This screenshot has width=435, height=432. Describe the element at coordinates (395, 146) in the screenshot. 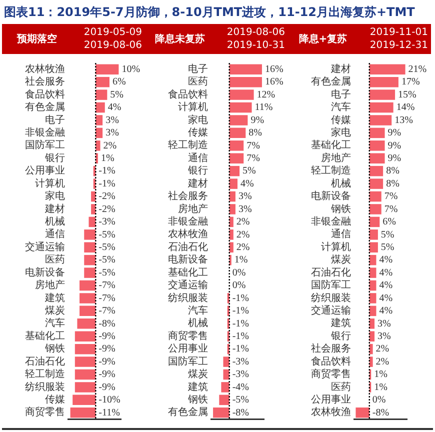

I see `data-label: 9%` at that location.